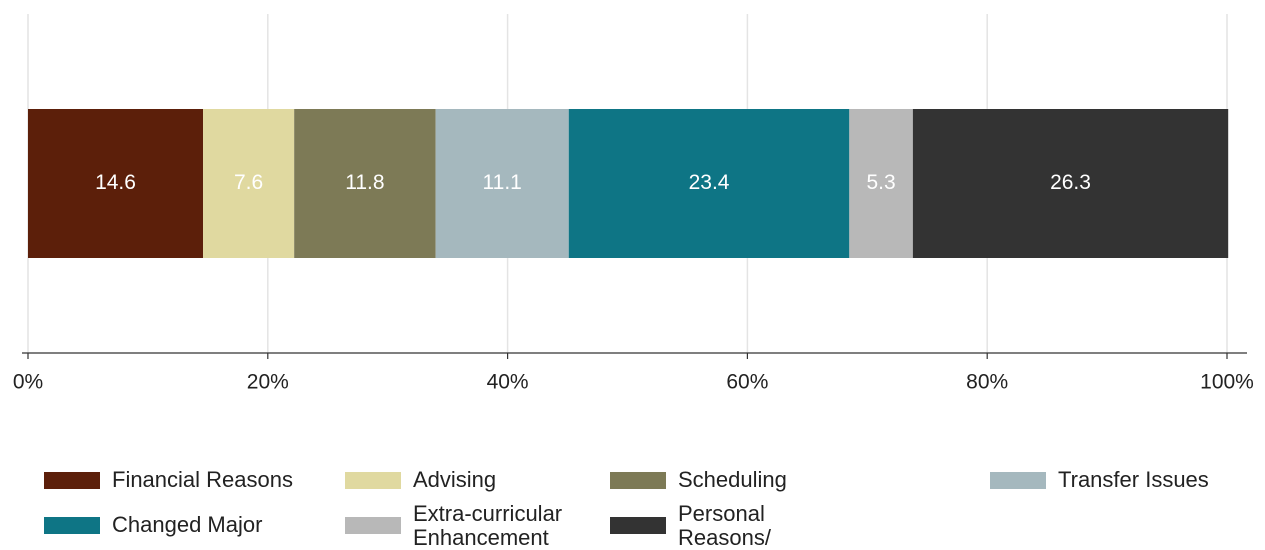 The width and height of the screenshot is (1265, 550). What do you see at coordinates (454, 479) in the screenshot?
I see `legend-label: Advising` at bounding box center [454, 479].